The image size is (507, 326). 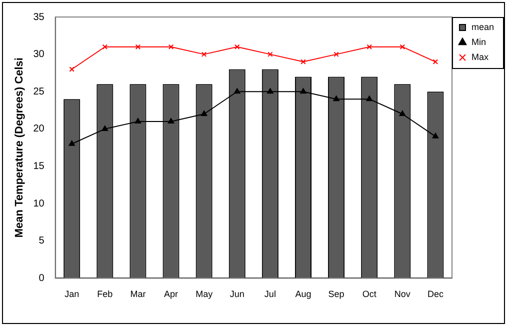 I want to click on legend-label: Max, so click(x=480, y=57).